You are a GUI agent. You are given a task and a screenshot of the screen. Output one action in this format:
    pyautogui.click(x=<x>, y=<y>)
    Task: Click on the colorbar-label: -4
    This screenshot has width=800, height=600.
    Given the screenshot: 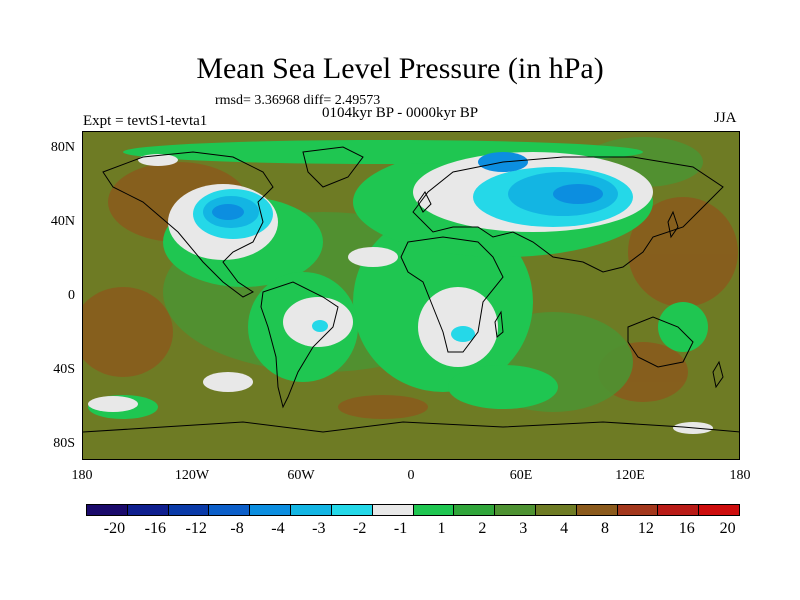 What is the action you would take?
    pyautogui.click(x=278, y=528)
    